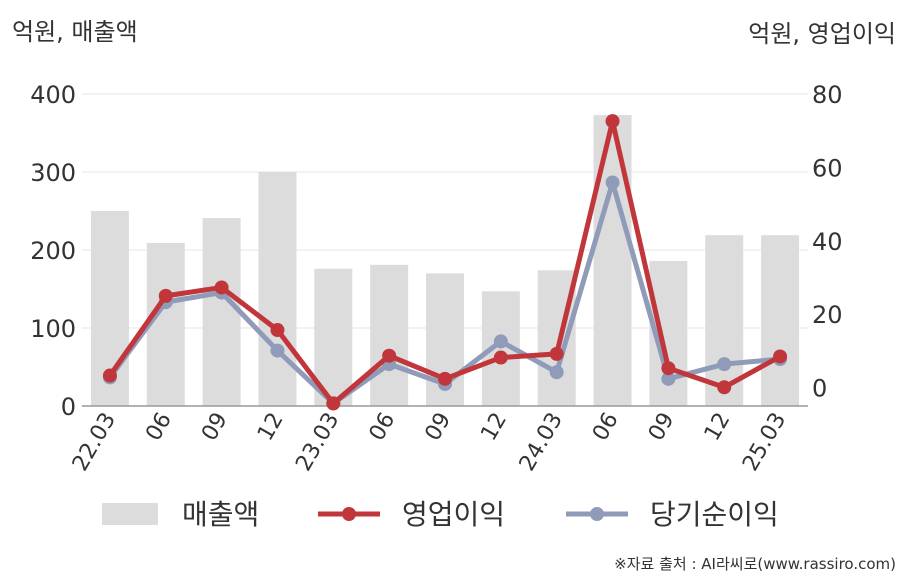 This screenshot has height=580, width=908. I want to click on legend-label-revenue: 매출액, so click(220, 514).